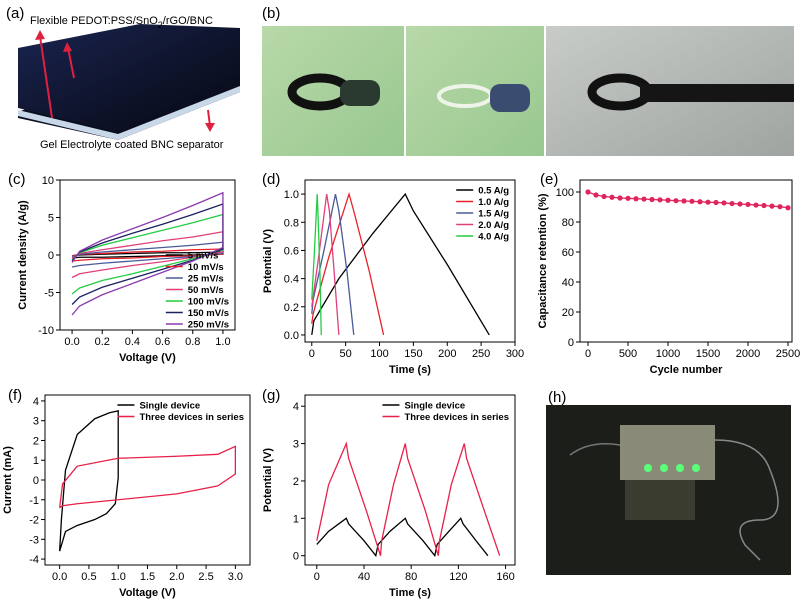 The image size is (805, 605). Describe the element at coordinates (34, 521) in the screenshot. I see `y-tick-label: -2` at that location.